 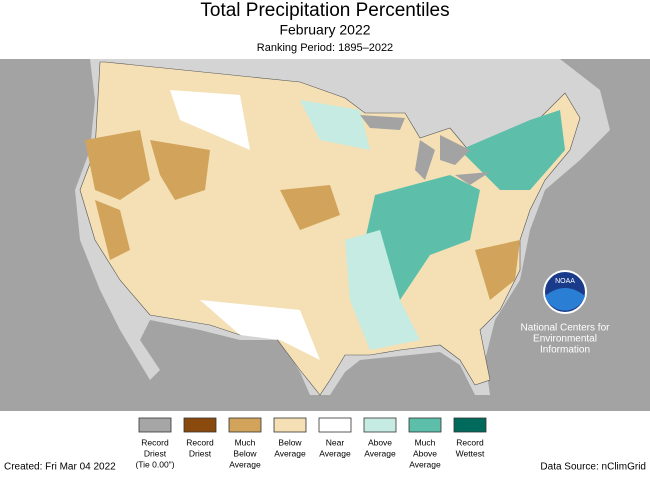 I want to click on legend-label: Wettest, so click(x=470, y=453).